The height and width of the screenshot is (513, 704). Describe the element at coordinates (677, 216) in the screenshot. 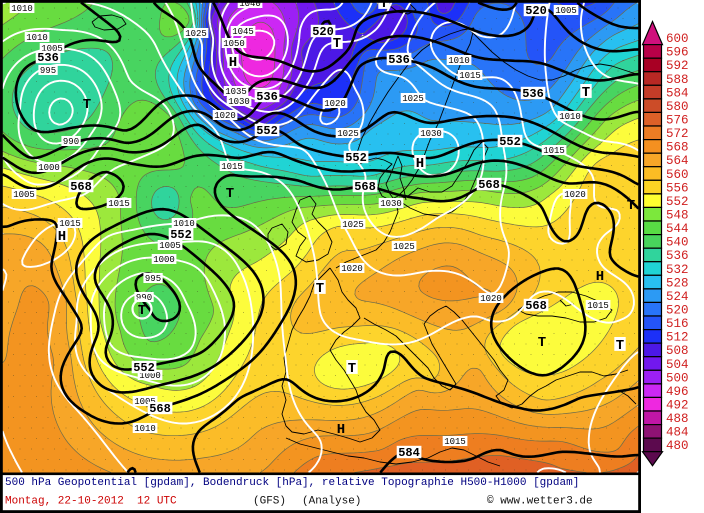

I see `svg-text: 548` at that location.